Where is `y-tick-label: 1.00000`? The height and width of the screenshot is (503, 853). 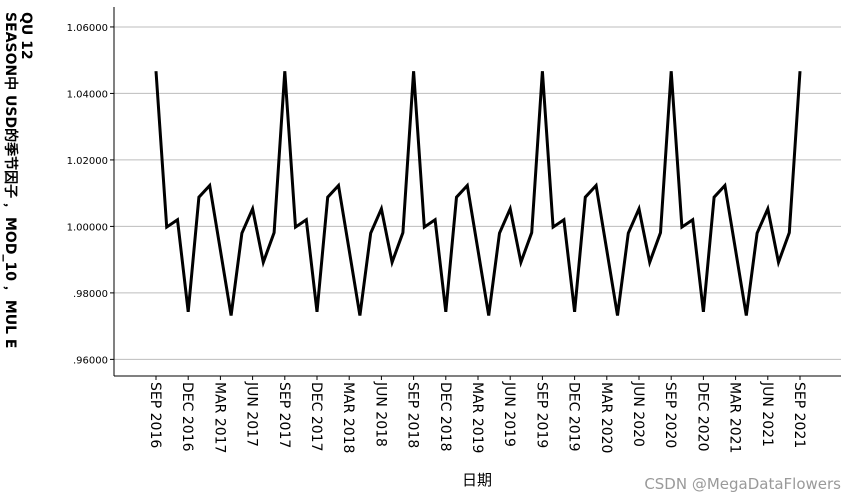 y-tick-label: 1.00000 is located at coordinates (87, 227).